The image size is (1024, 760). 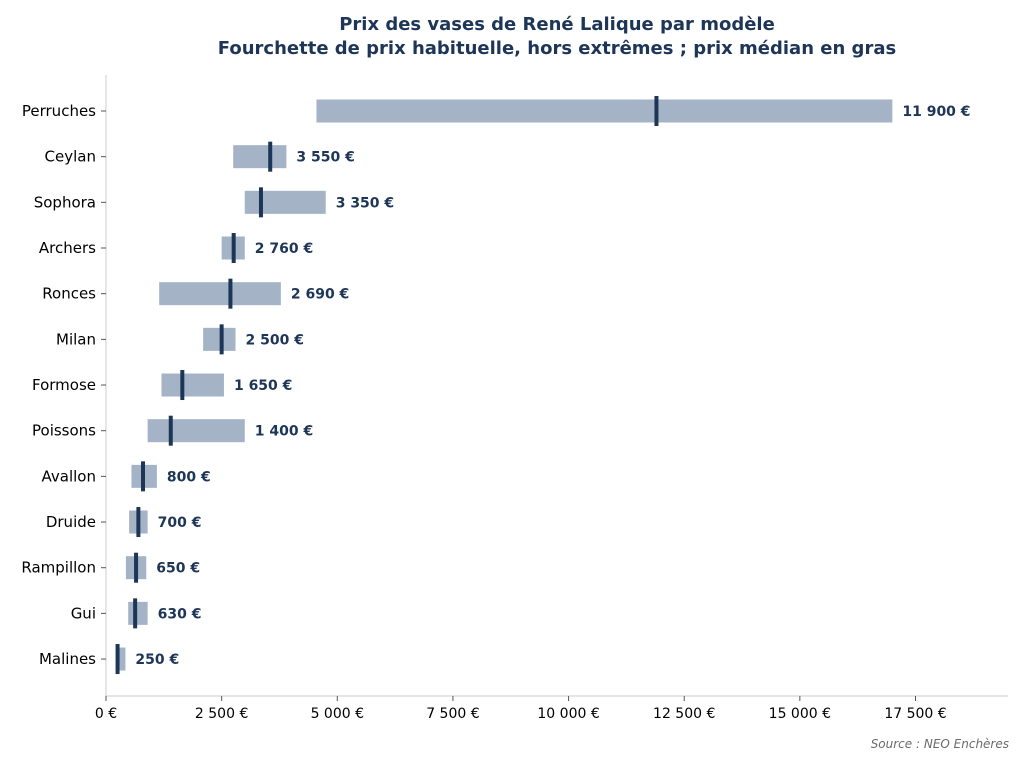 I want to click on median-label: 630 €, so click(x=180, y=614).